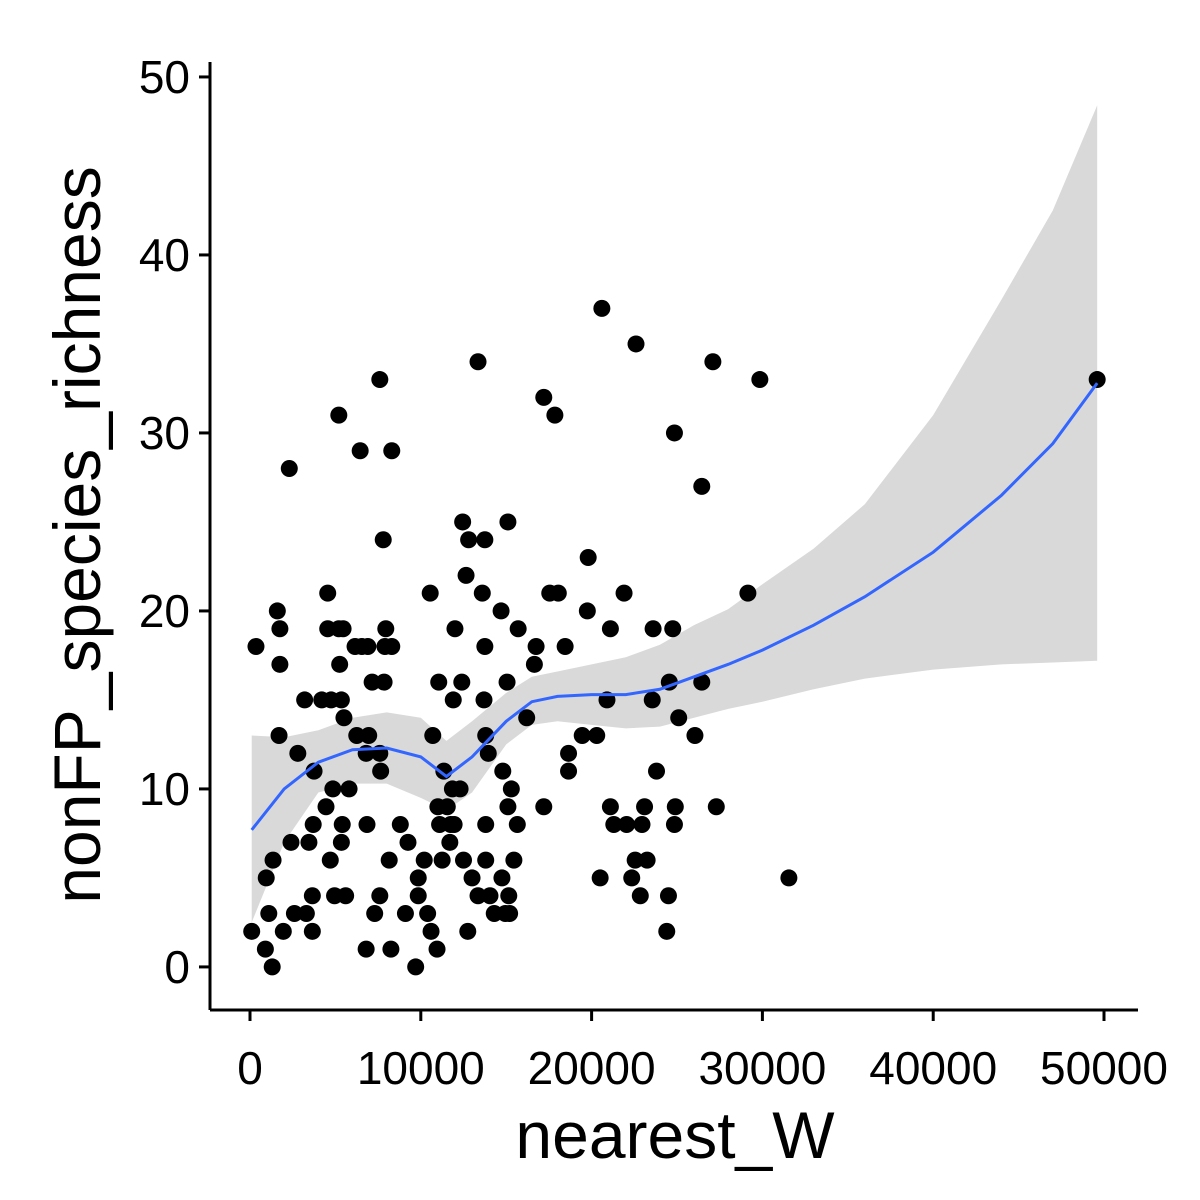 The image size is (1200, 1200). What do you see at coordinates (164, 255) in the screenshot?
I see `y-tick-label: 40` at bounding box center [164, 255].